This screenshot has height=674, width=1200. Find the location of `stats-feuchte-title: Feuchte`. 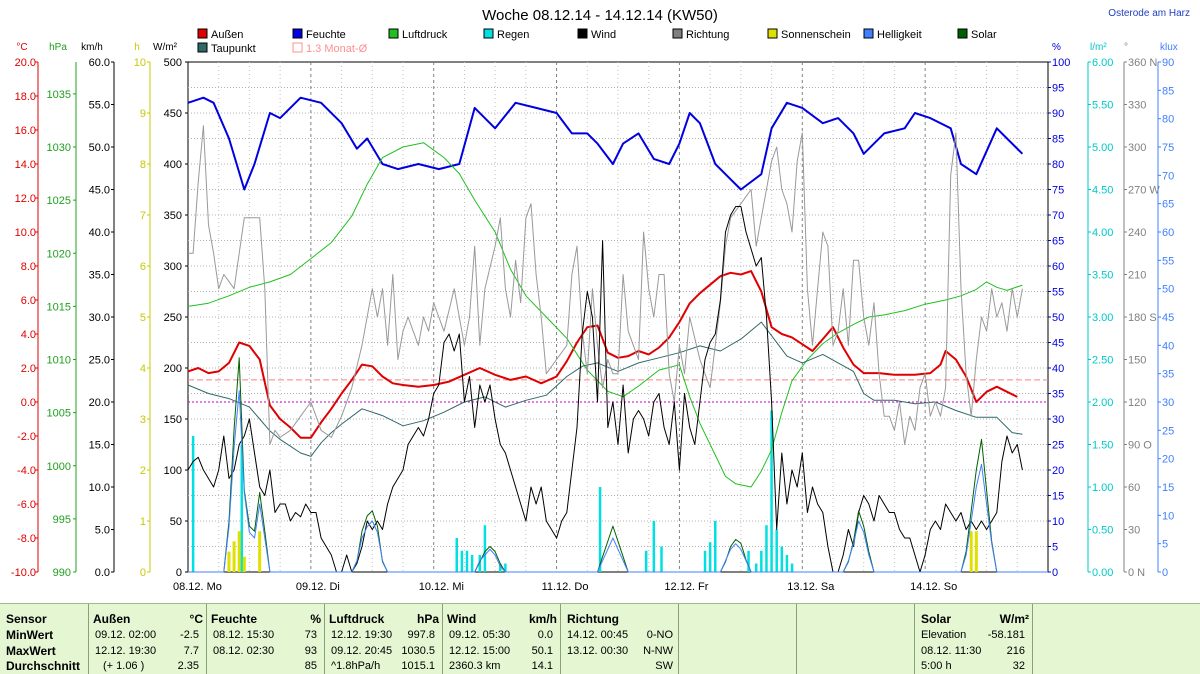

stats-feuchte-title: Feuchte is located at coordinates (234, 619).